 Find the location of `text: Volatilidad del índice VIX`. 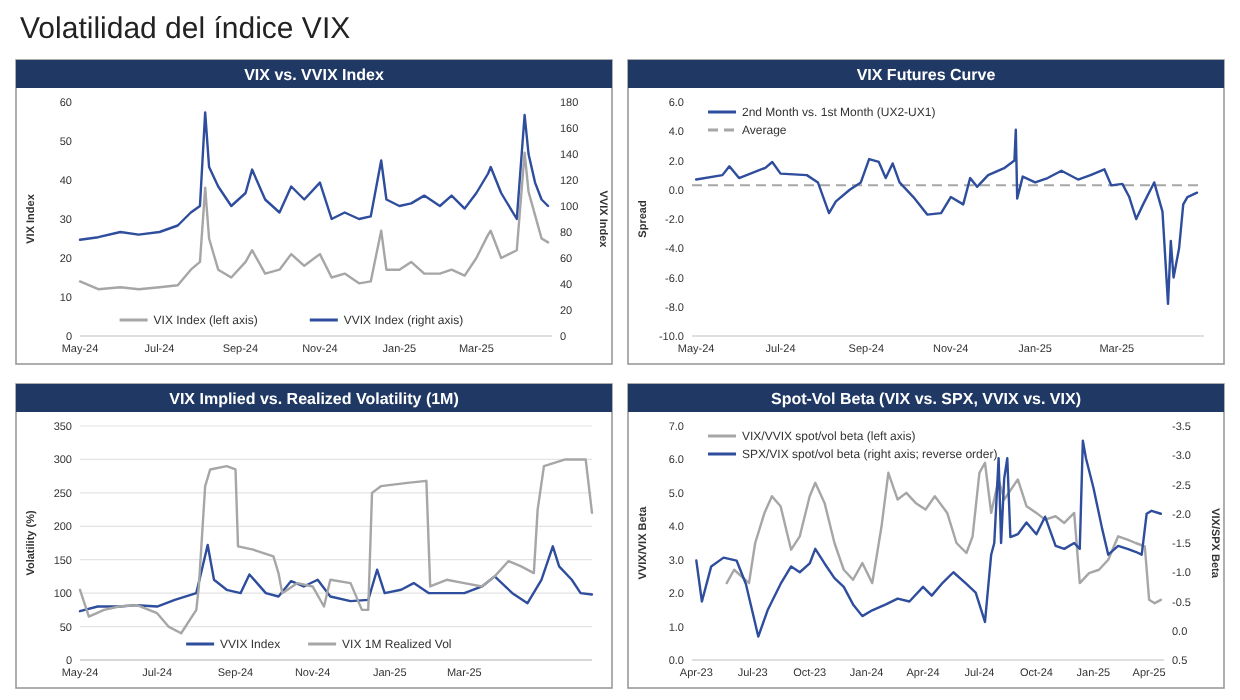

text: Volatilidad del índice VIX is located at coordinates (185, 29).